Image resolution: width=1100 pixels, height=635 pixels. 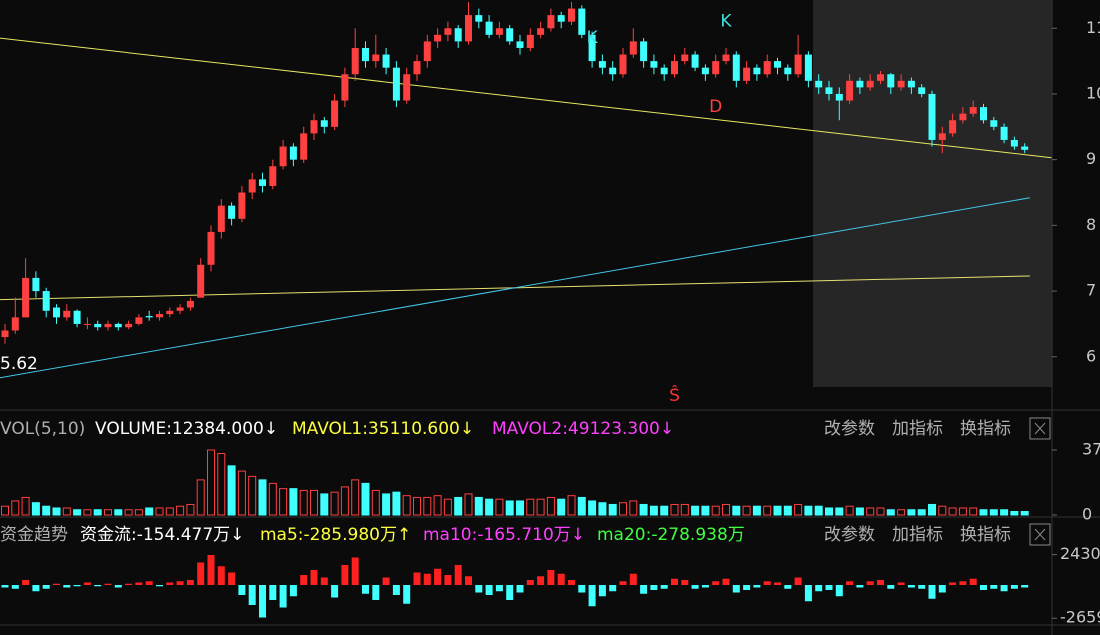 What do you see at coordinates (1093, 27) in the screenshot?
I see `y-tick-label: 11` at bounding box center [1093, 27].